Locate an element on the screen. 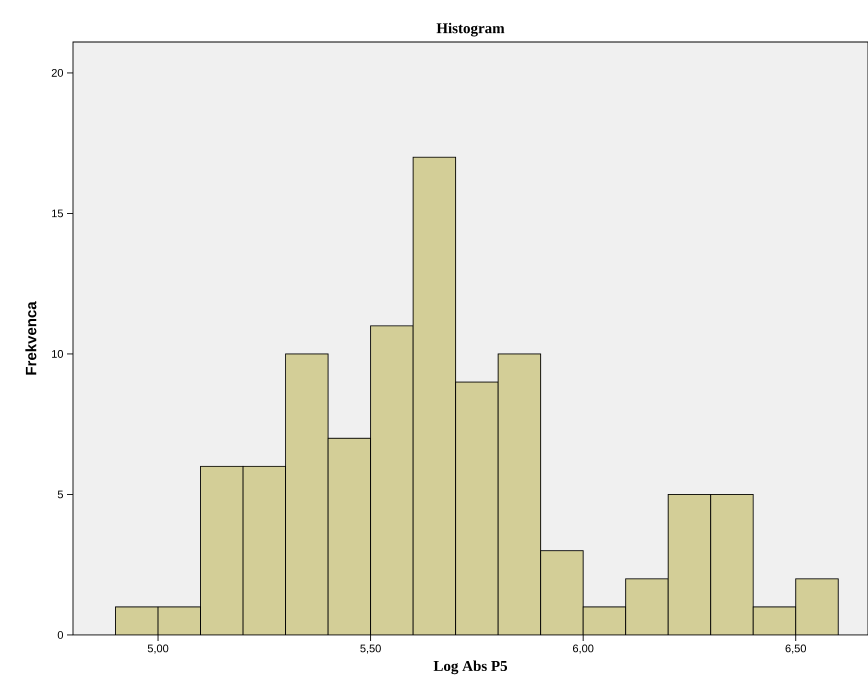 Image resolution: width=868 pixels, height=700 pixels. x-tick-label: 5,50 is located at coordinates (370, 649).